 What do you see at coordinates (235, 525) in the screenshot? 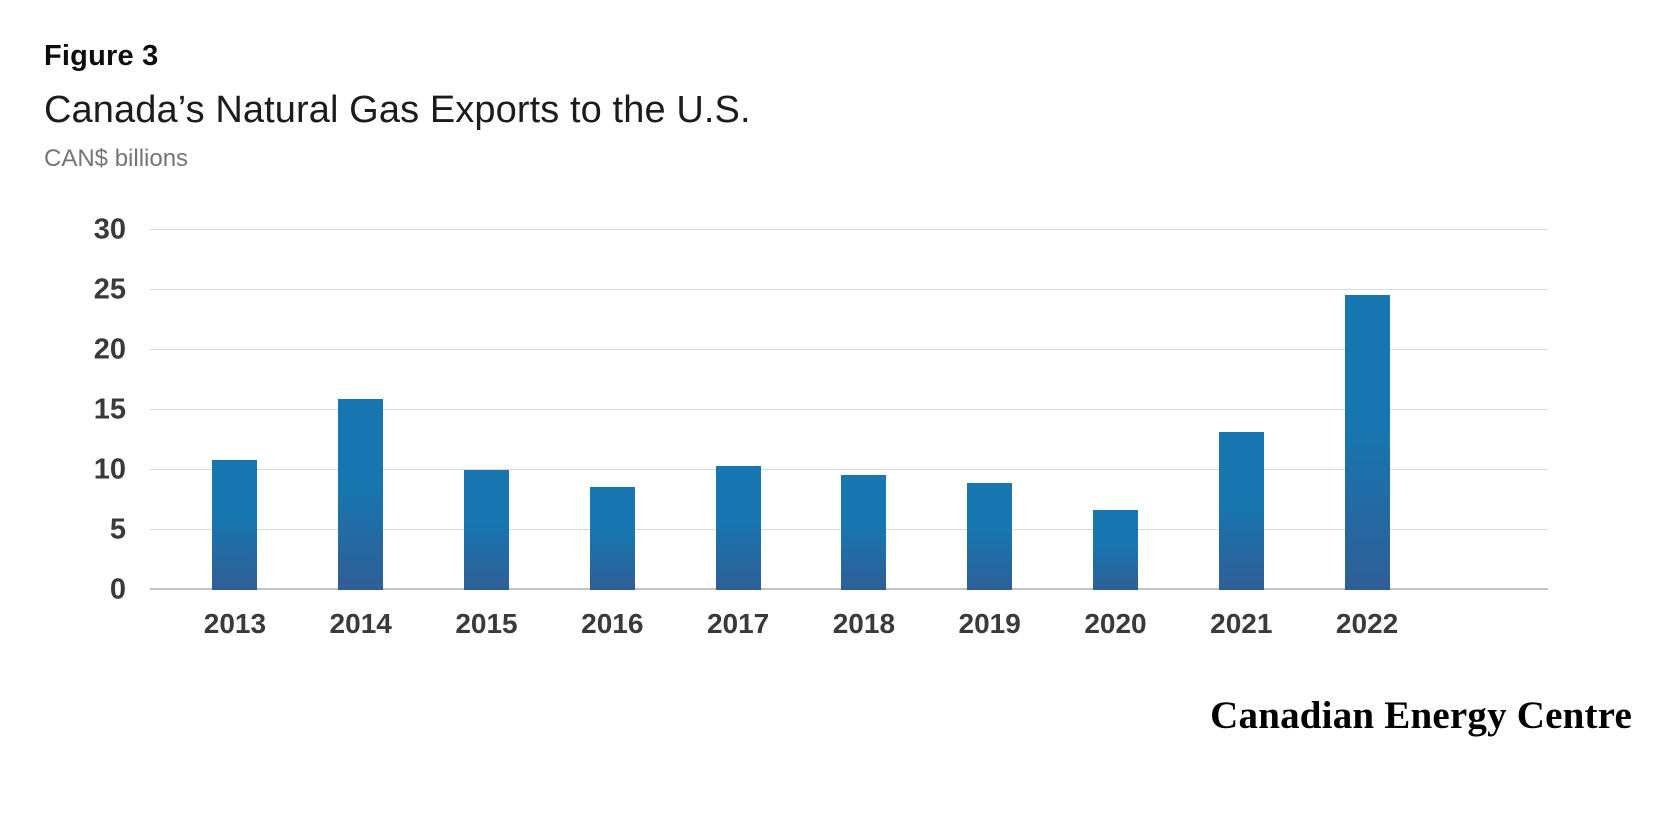
I see `bar-2013` at bounding box center [235, 525].